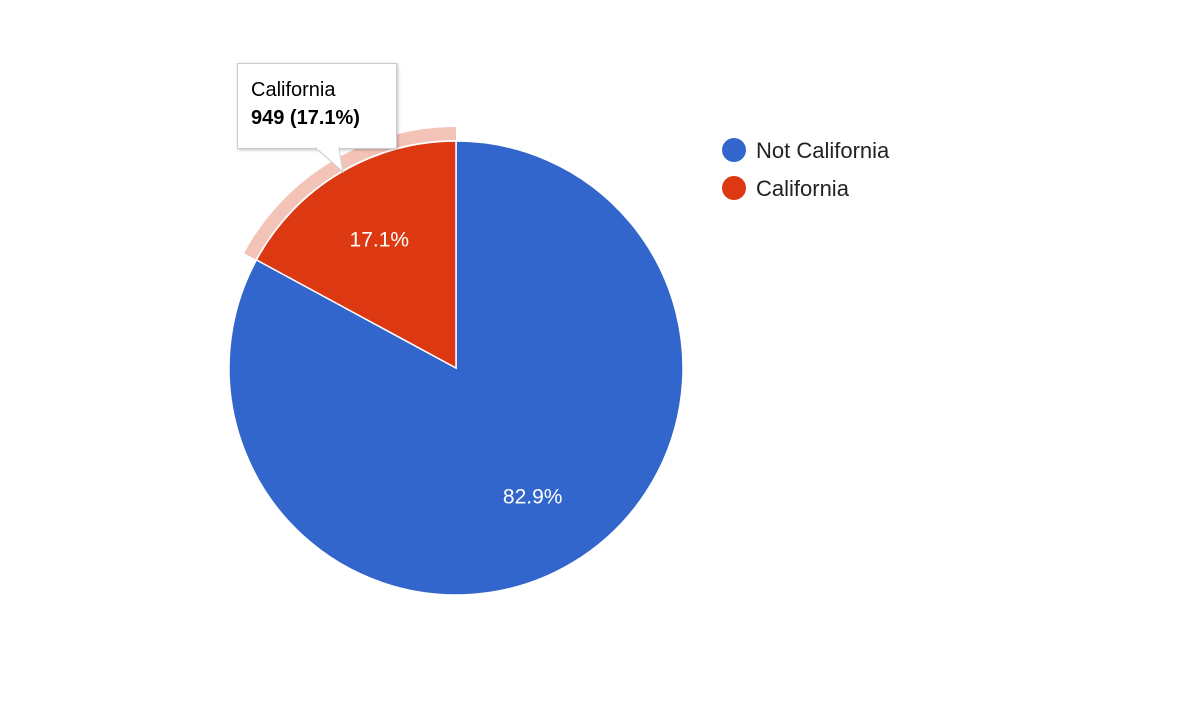 Image resolution: width=1186 pixels, height=722 pixels. I want to click on tooltip: California 949 (17.1%), so click(317, 118).